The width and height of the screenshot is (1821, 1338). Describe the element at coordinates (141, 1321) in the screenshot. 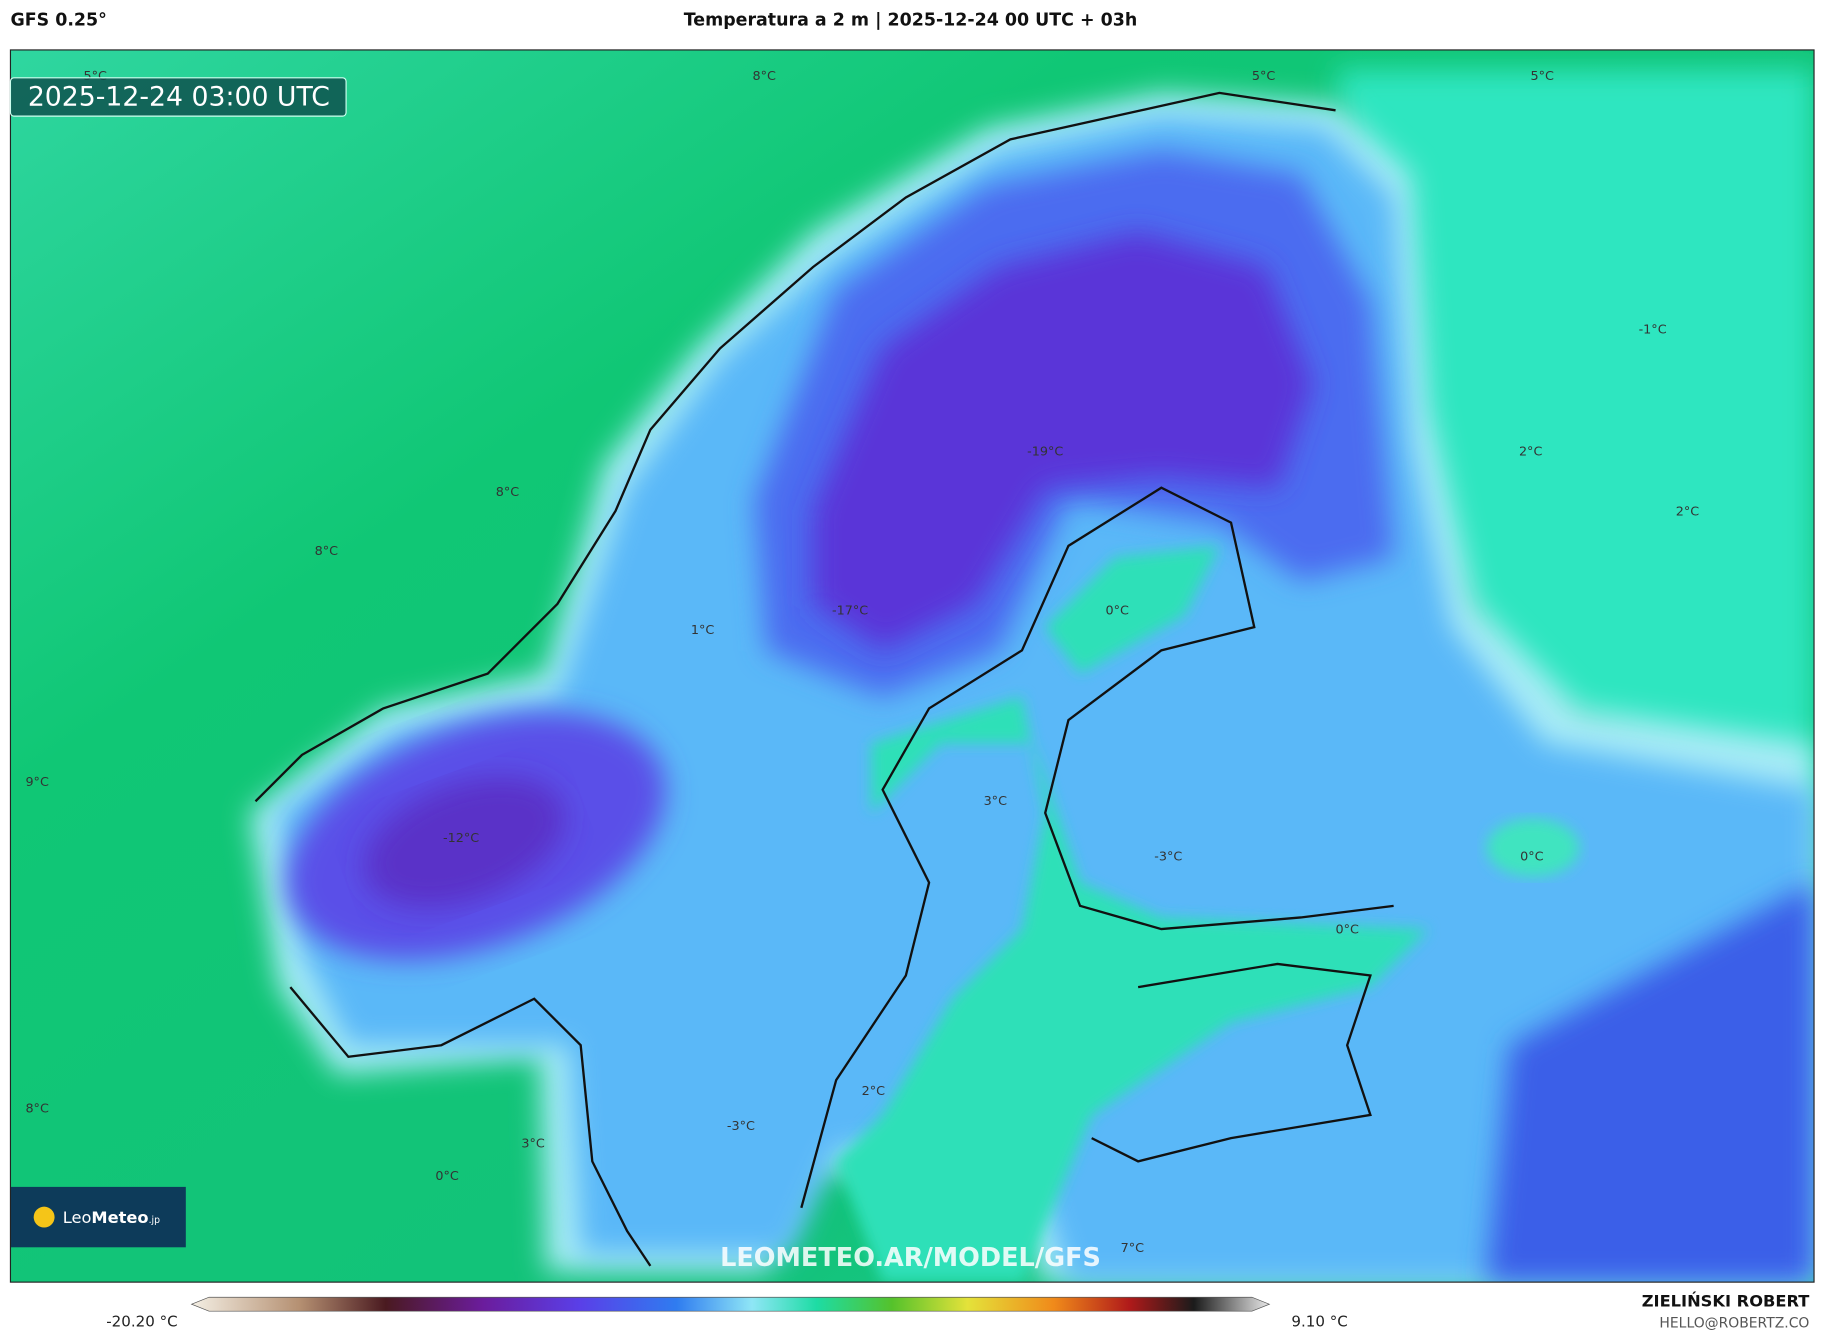

I see `colorbar-min: -20.20 °C` at that location.